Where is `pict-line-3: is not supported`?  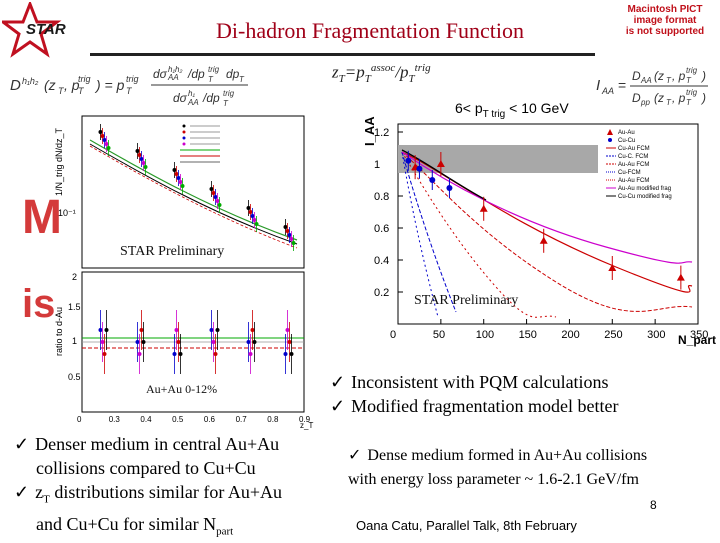
pict-line-3: is not supported is located at coordinates (665, 31).